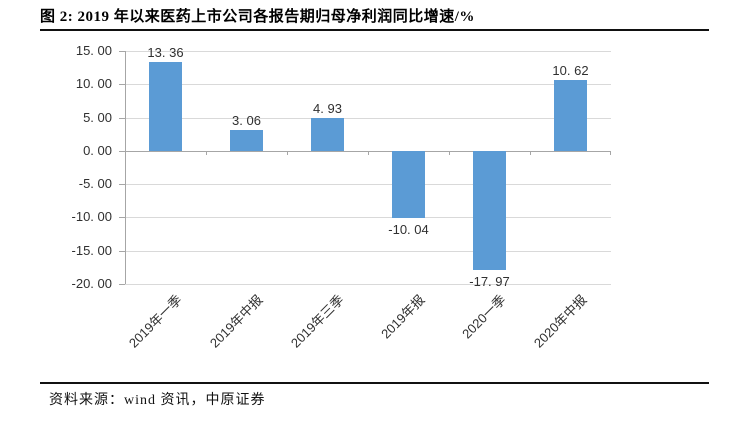  I want to click on x-axis-label: 2019年三季, so click(317, 321).